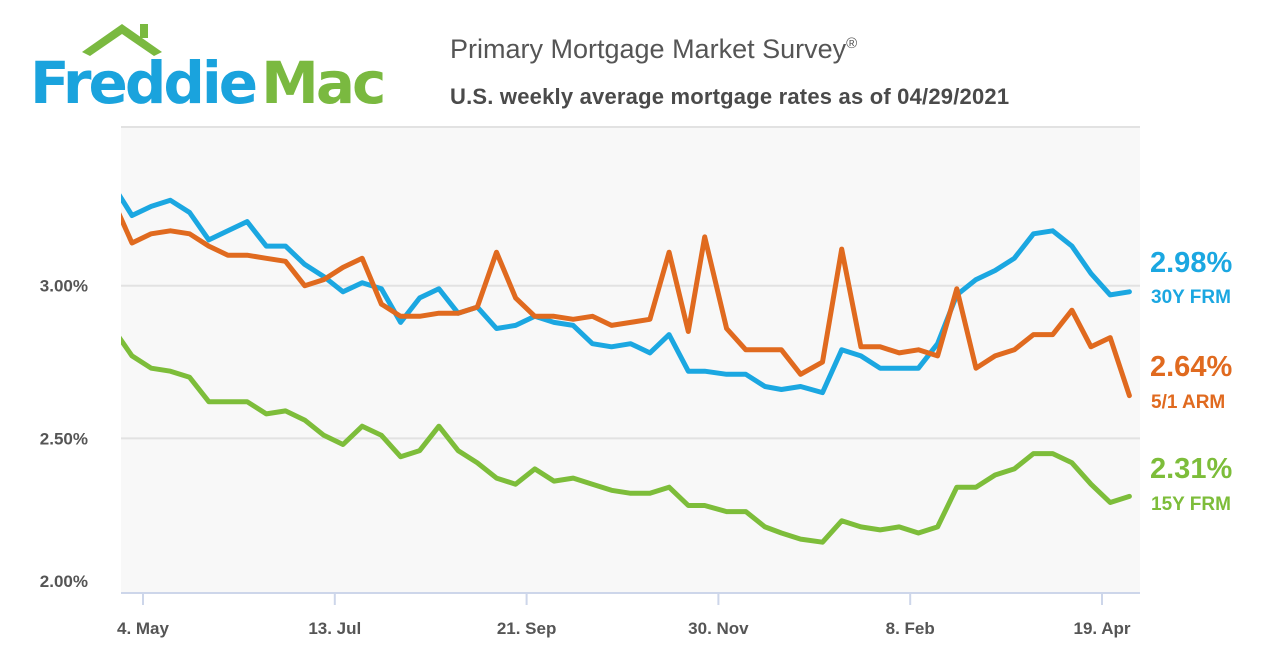  What do you see at coordinates (1191, 504) in the screenshot?
I see `series-name-label: 15Y FRM` at bounding box center [1191, 504].